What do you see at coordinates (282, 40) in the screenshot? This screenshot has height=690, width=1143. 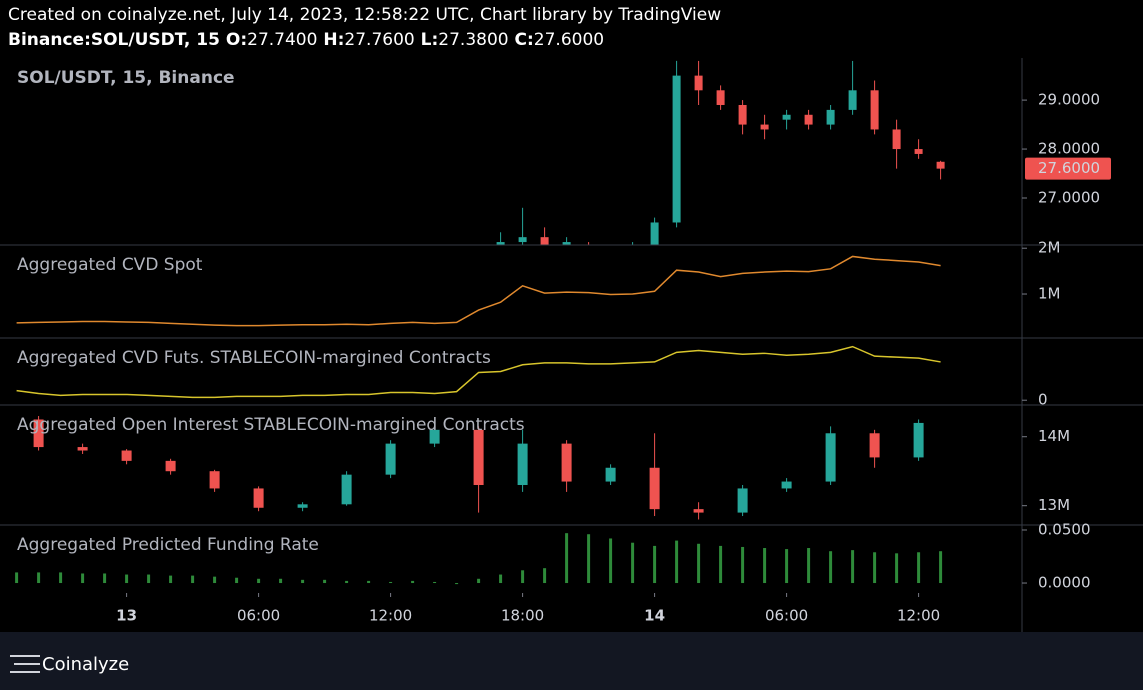 I see `ohlc-value: 27.7400` at bounding box center [282, 40].